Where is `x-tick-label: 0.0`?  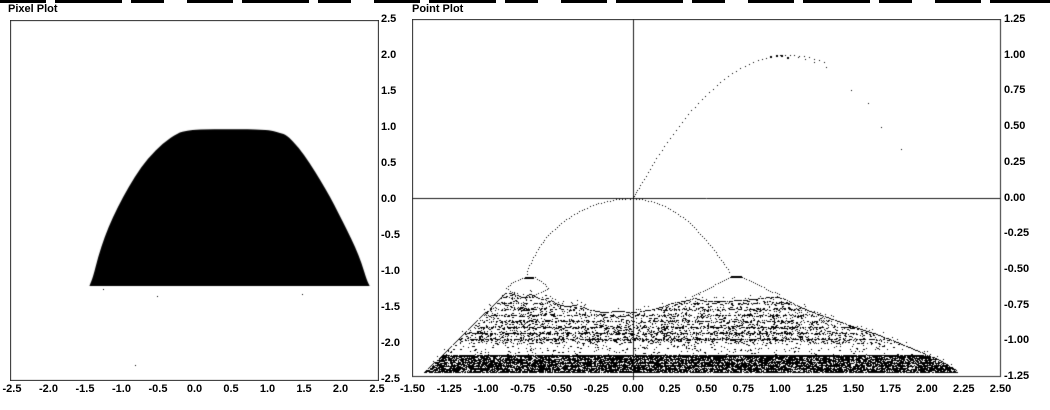
x-tick-label: 0.0 is located at coordinates (194, 389).